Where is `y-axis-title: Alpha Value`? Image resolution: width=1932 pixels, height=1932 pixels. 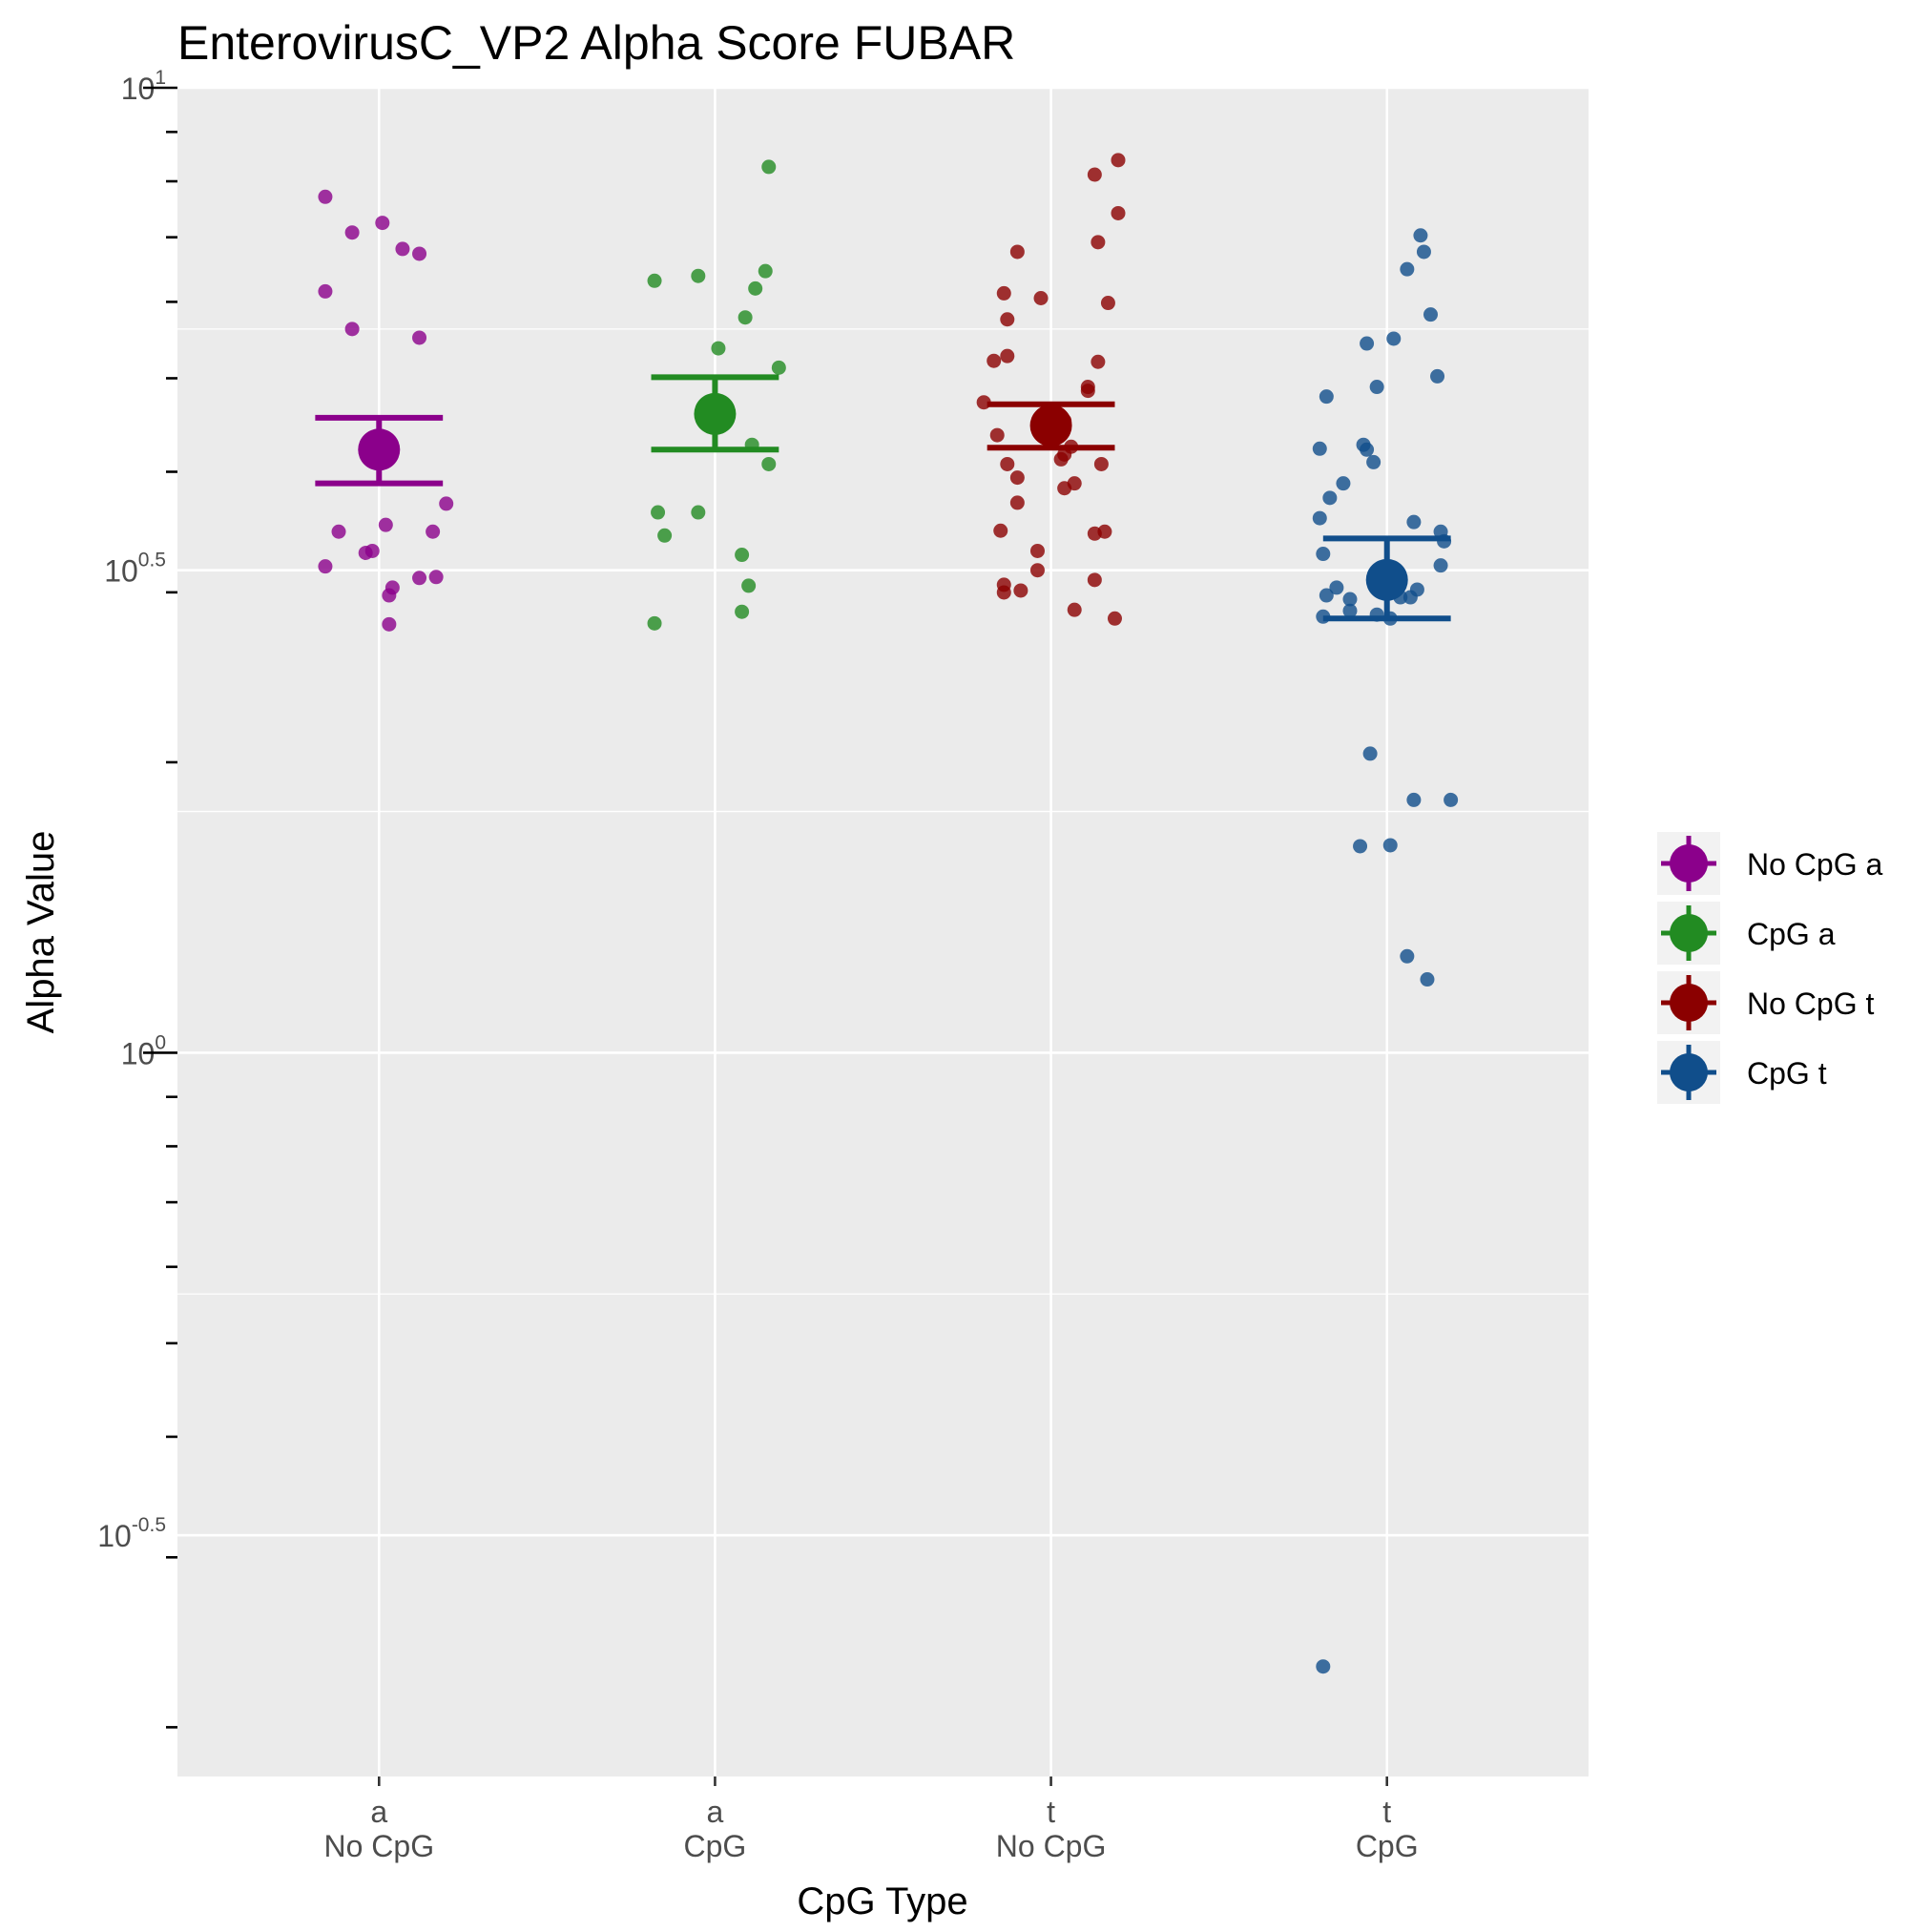 y-axis-title: Alpha Value is located at coordinates (41, 932).